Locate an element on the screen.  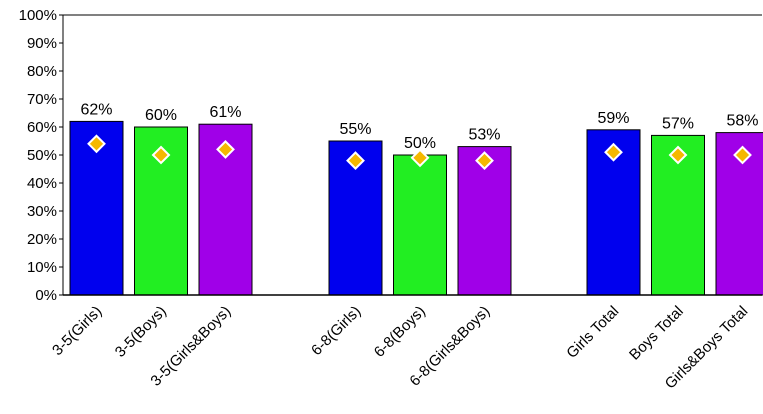
x-tick-label: Girls Total is located at coordinates (592, 332).